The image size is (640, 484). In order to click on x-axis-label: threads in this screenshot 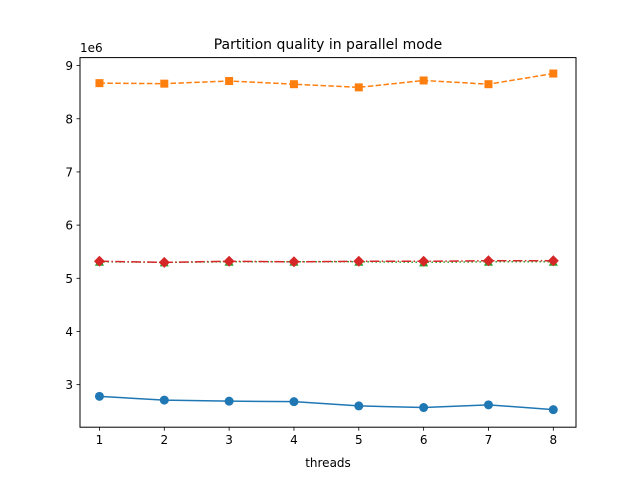, I will do `click(328, 463)`.